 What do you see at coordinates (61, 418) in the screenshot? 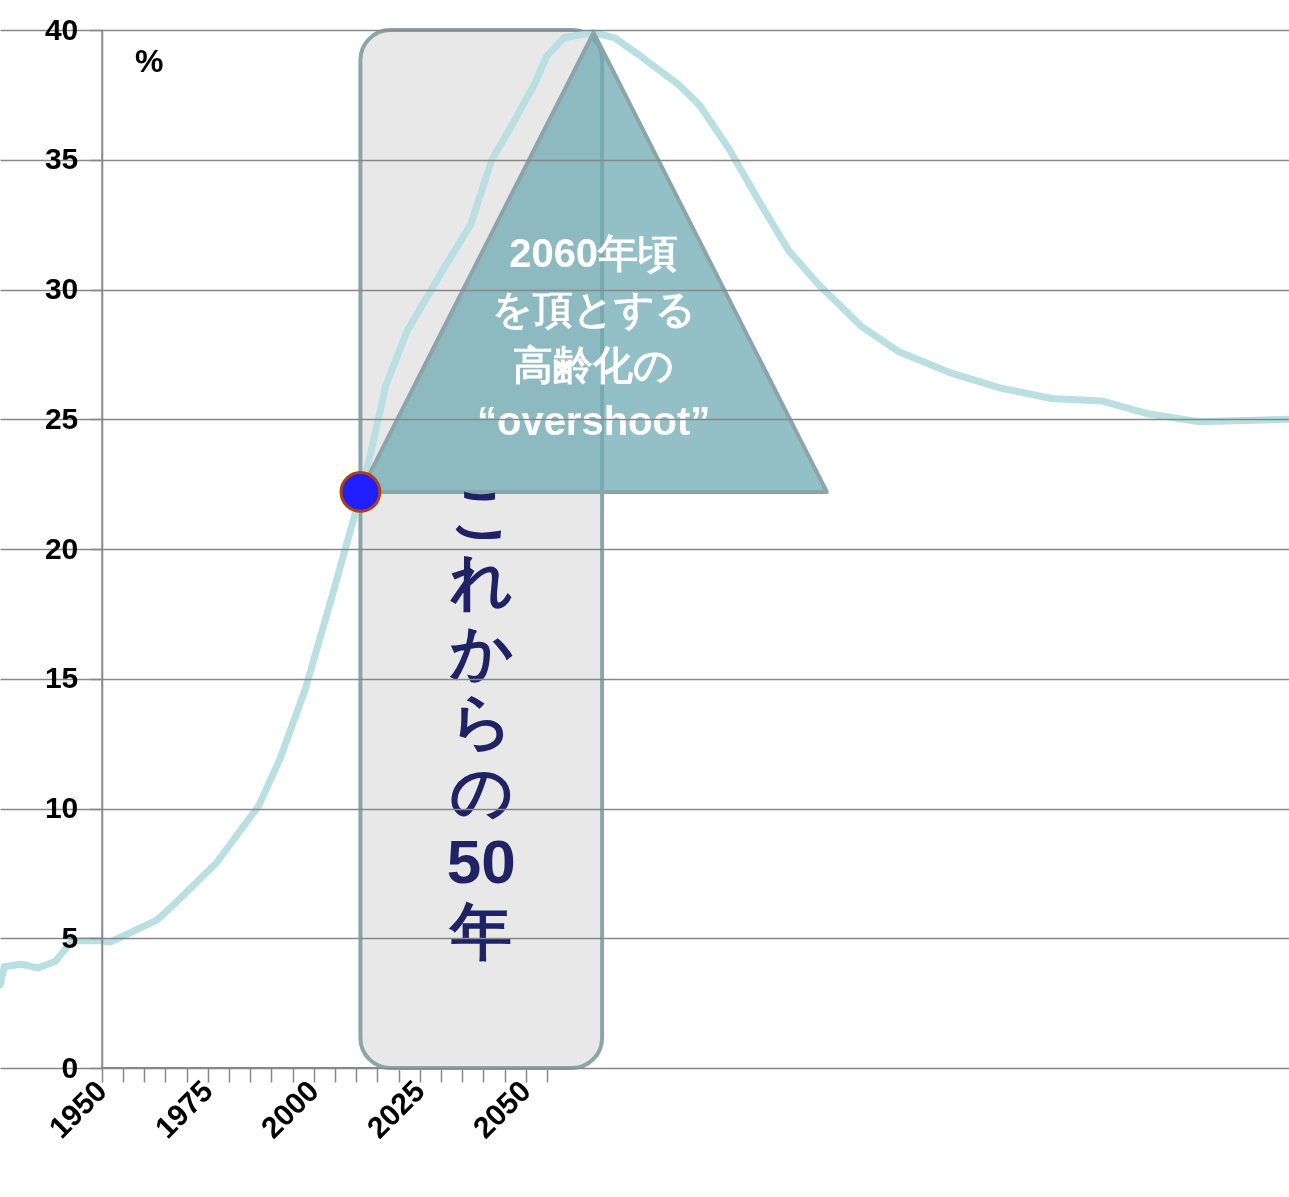
I see `y-tick-label: 25` at bounding box center [61, 418].